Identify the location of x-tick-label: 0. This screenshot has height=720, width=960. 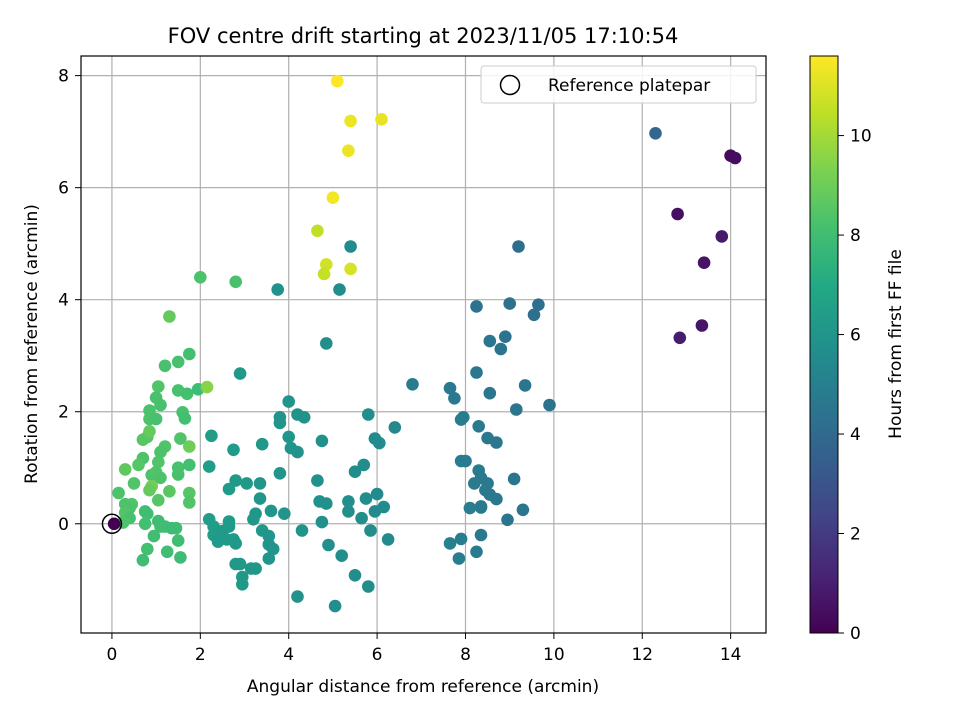
(112, 655).